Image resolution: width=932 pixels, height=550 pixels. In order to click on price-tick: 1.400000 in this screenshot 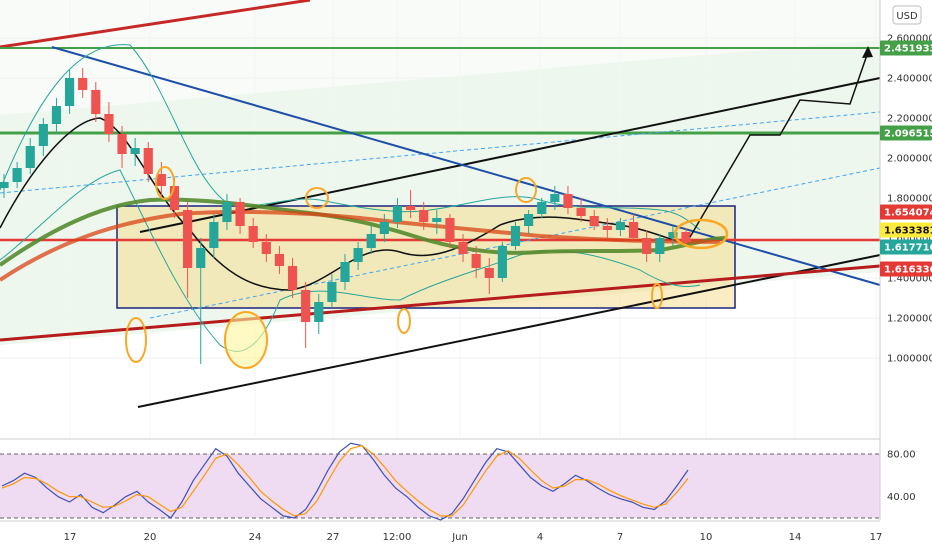, I will do `click(909, 279)`.